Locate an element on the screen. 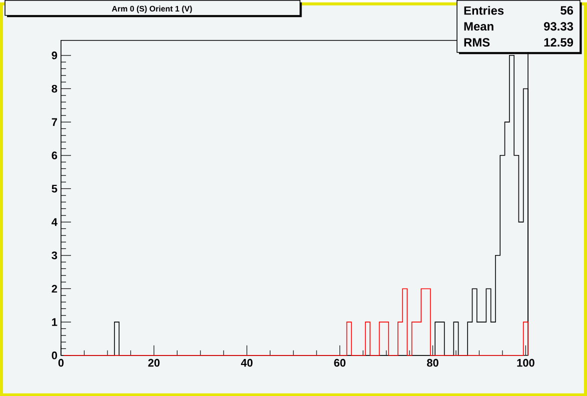 The height and width of the screenshot is (396, 587). y-tick-label: 4 is located at coordinates (55, 222).